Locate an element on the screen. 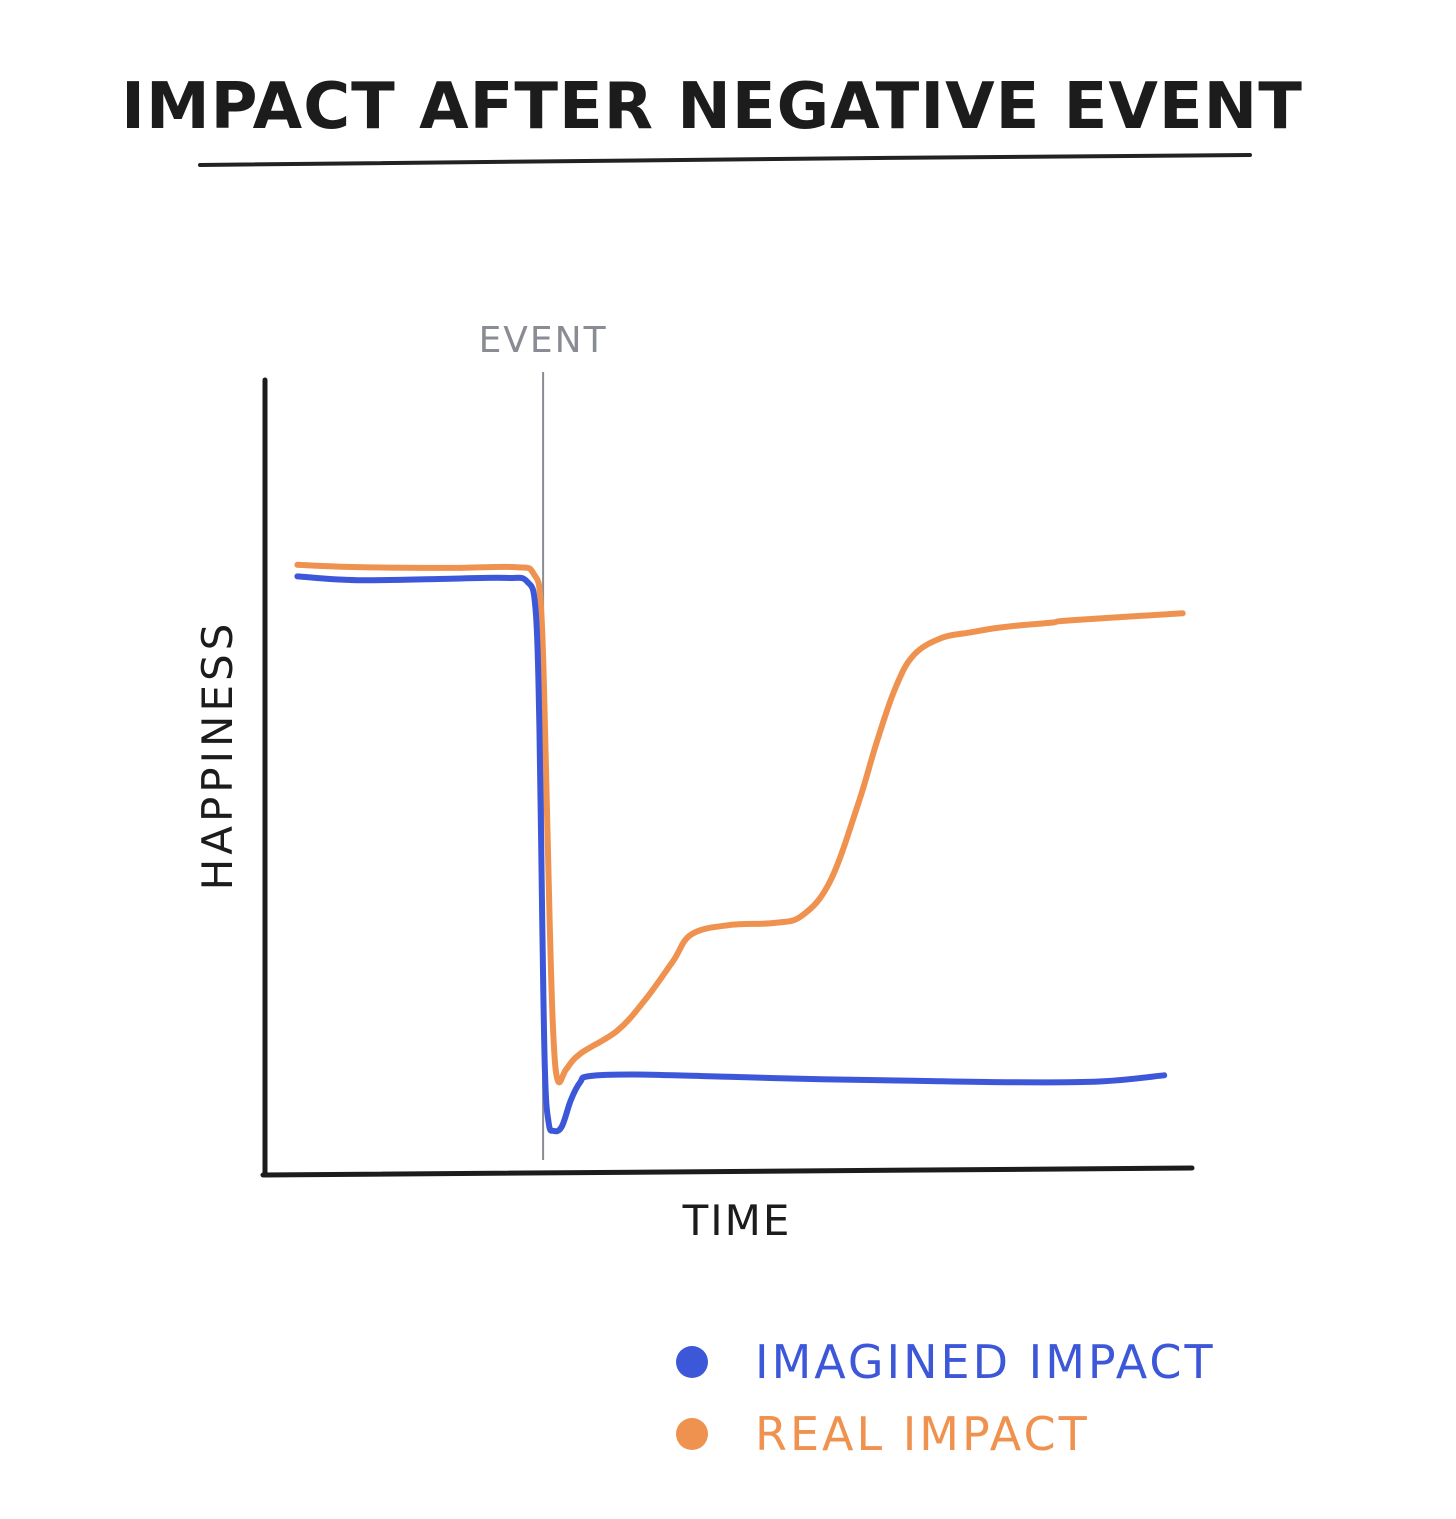 Image resolution: width=1456 pixels, height=1519 pixels. event-marker-label: EVENT is located at coordinates (543, 340).